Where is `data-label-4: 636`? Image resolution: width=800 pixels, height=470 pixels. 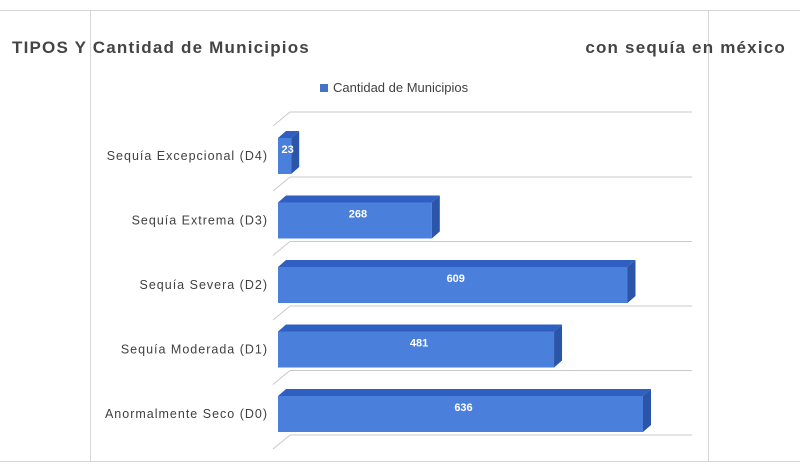
data-label-4: 636 is located at coordinates (463, 408).